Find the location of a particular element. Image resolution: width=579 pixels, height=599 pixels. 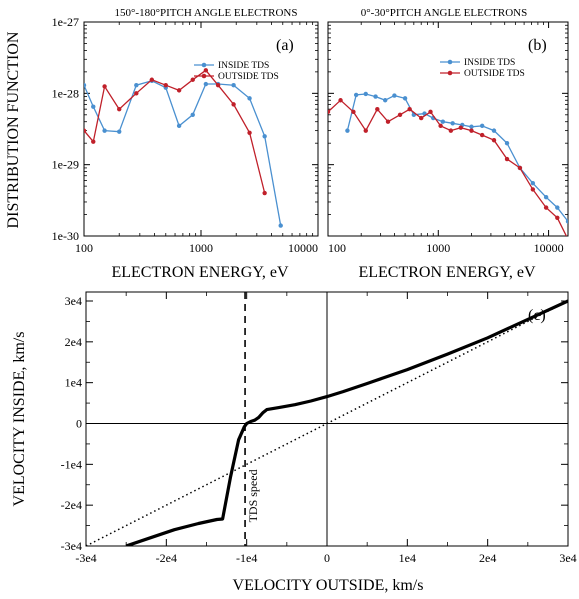

tds-speed-label: TDS speed is located at coordinates (253, 495).